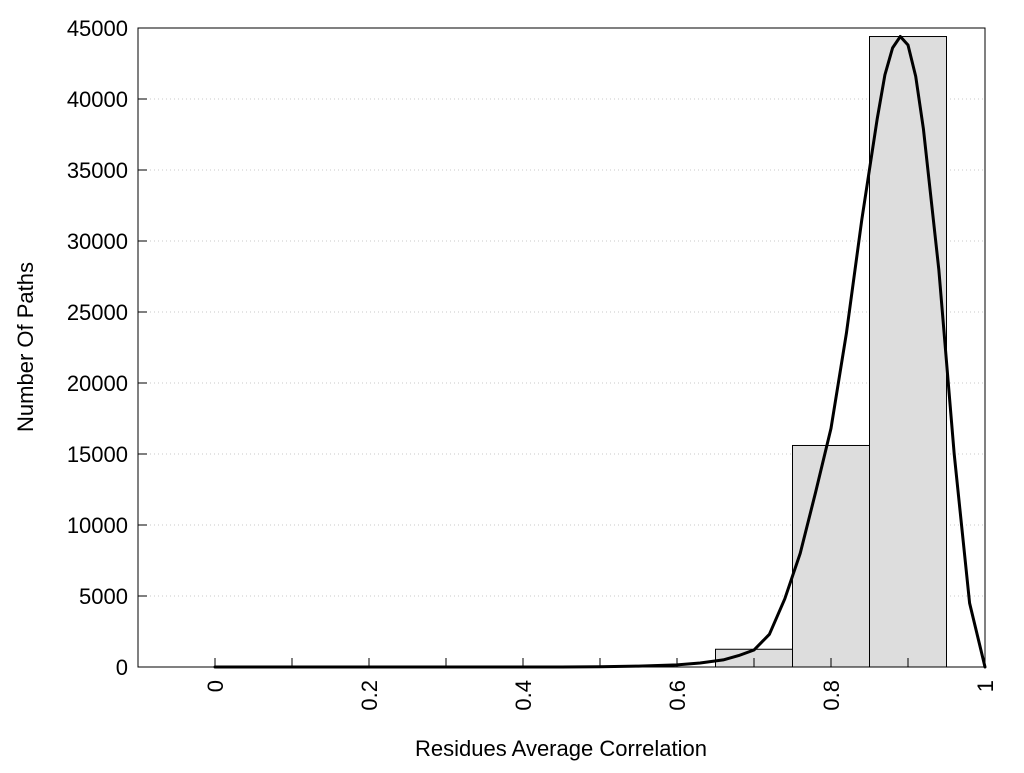 The image size is (1024, 773). What do you see at coordinates (25, 347) in the screenshot?
I see `y-axis-label: Number Of Paths` at bounding box center [25, 347].